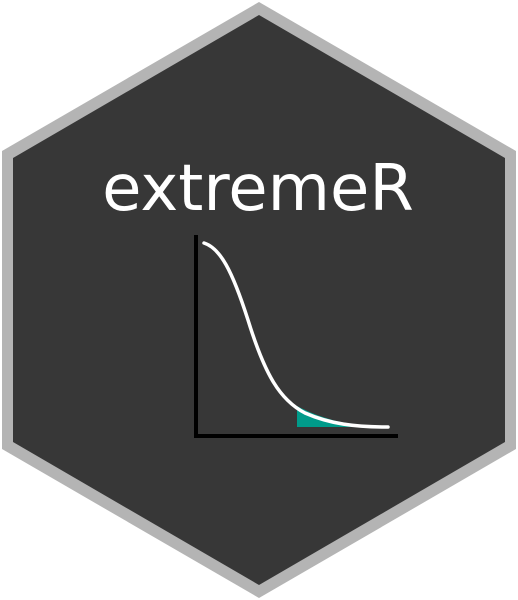 The image size is (518, 600). Describe the element at coordinates (343, 416) in the screenshot. I see `tail-fill` at that location.